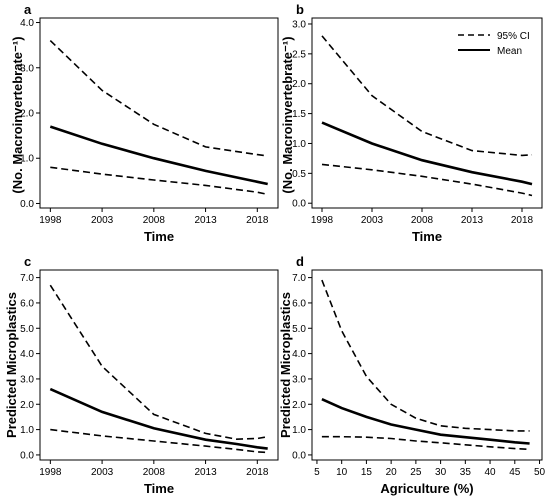 This screenshot has height=498, width=550. I want to click on panel-c-letter: c, so click(27, 261).